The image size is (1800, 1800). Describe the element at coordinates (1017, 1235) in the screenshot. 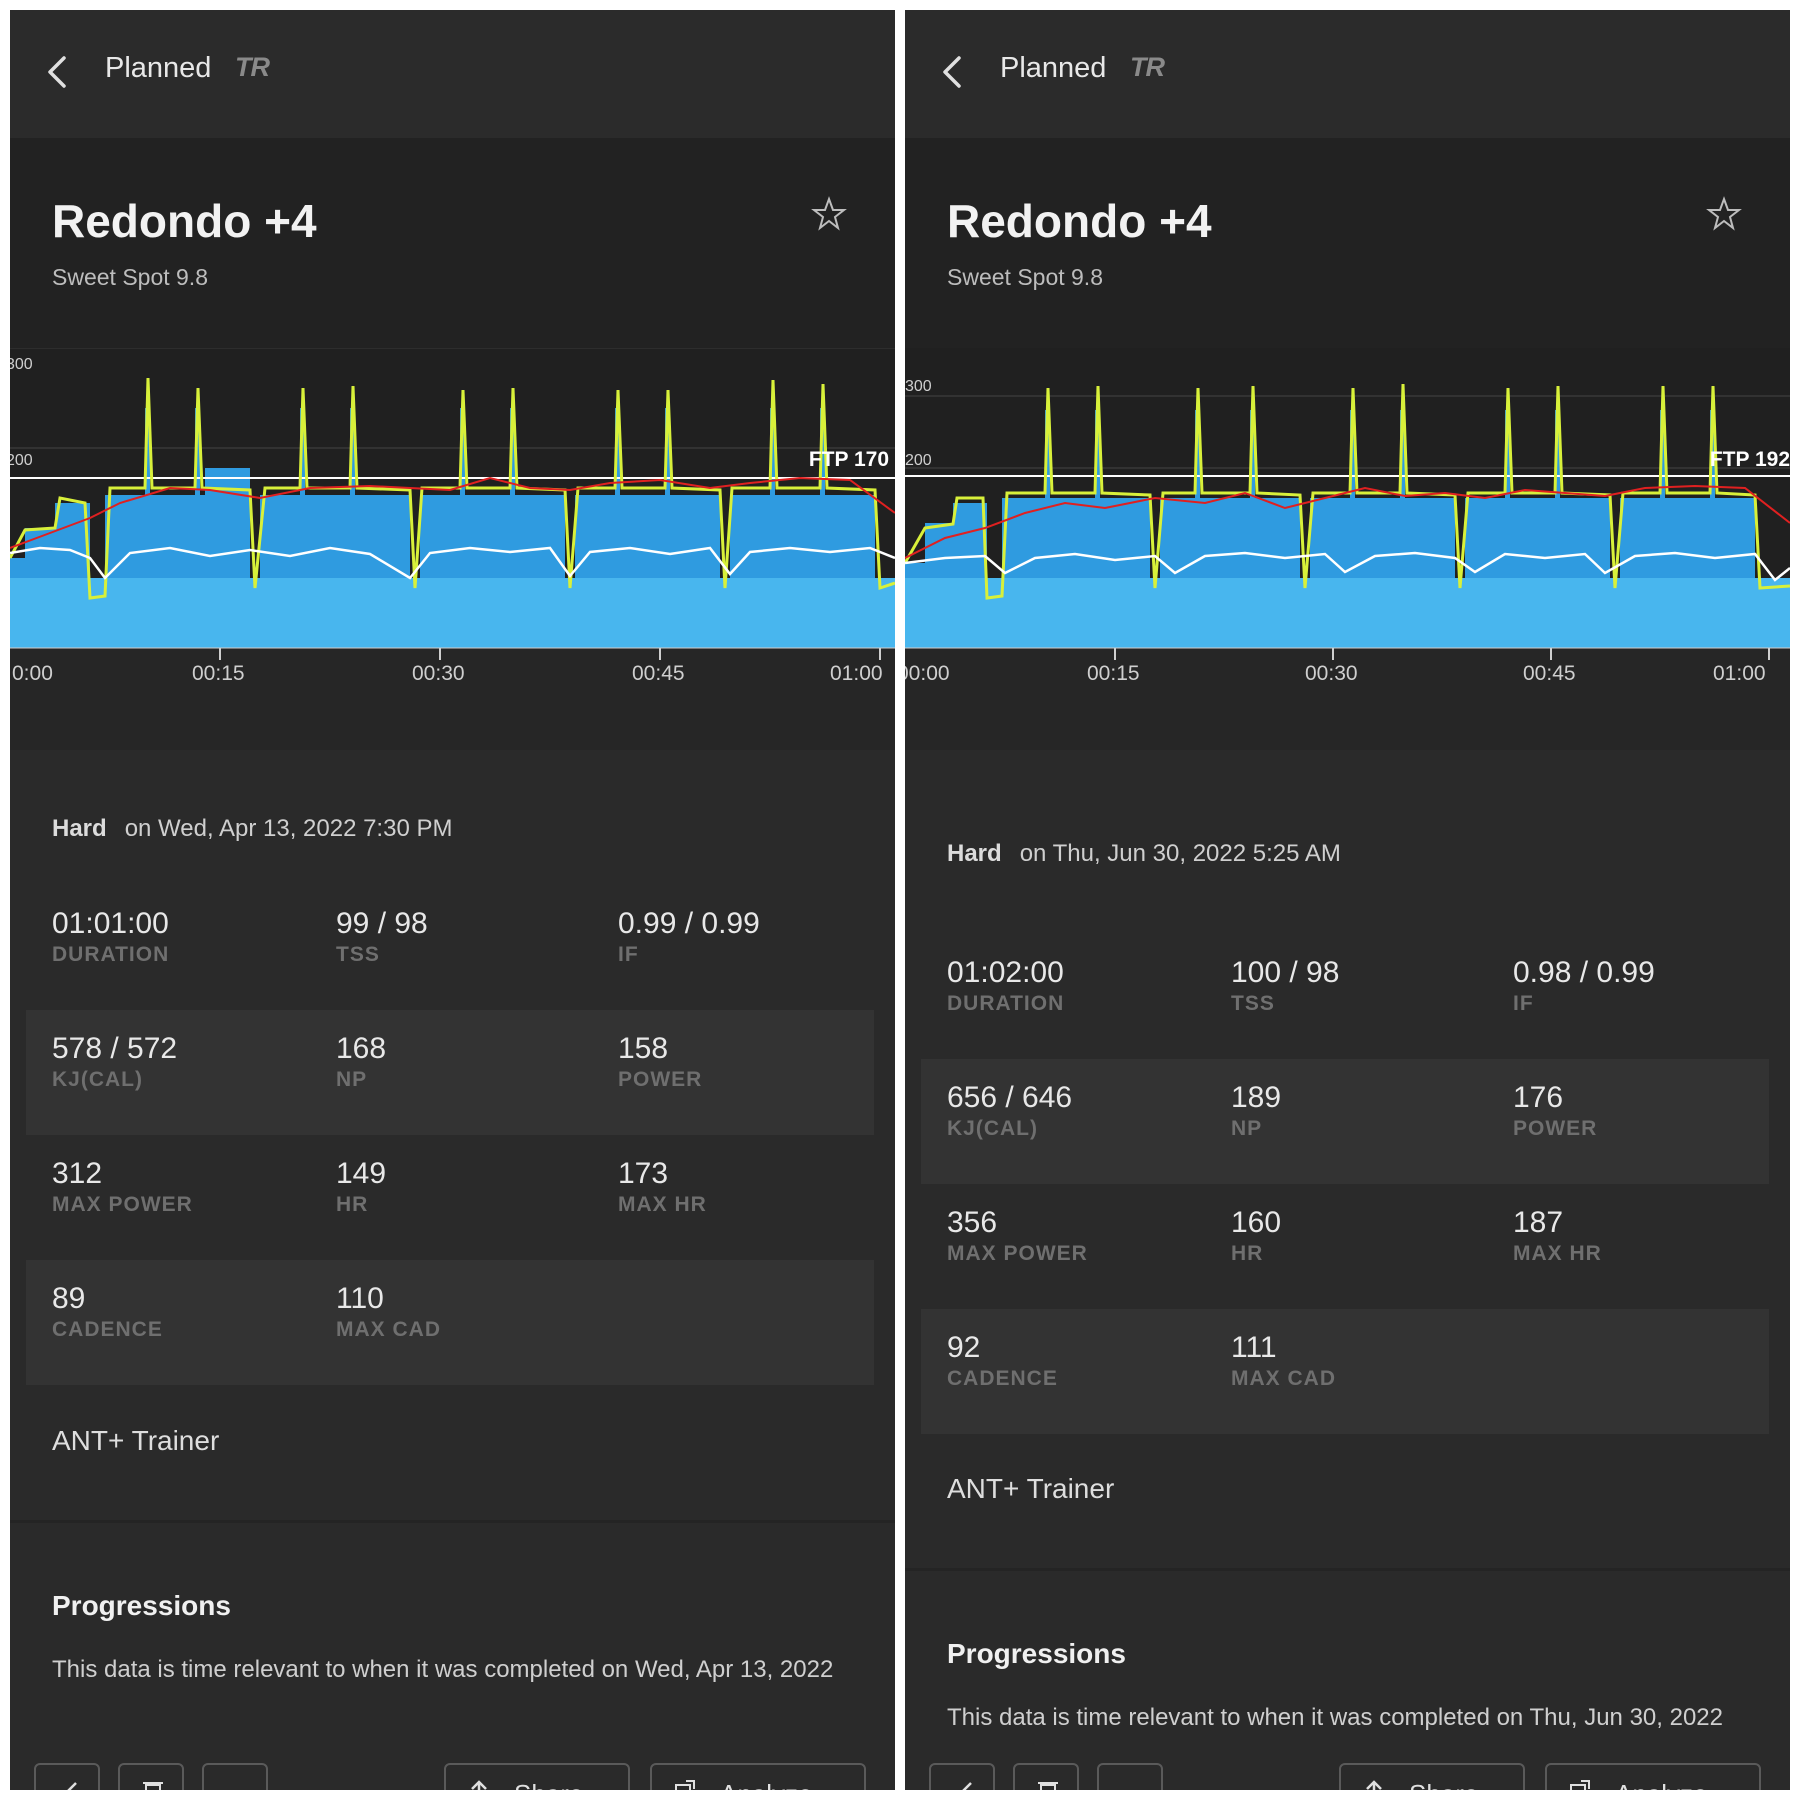

I see `stat-max-power: 356 MAX POWER` at that location.